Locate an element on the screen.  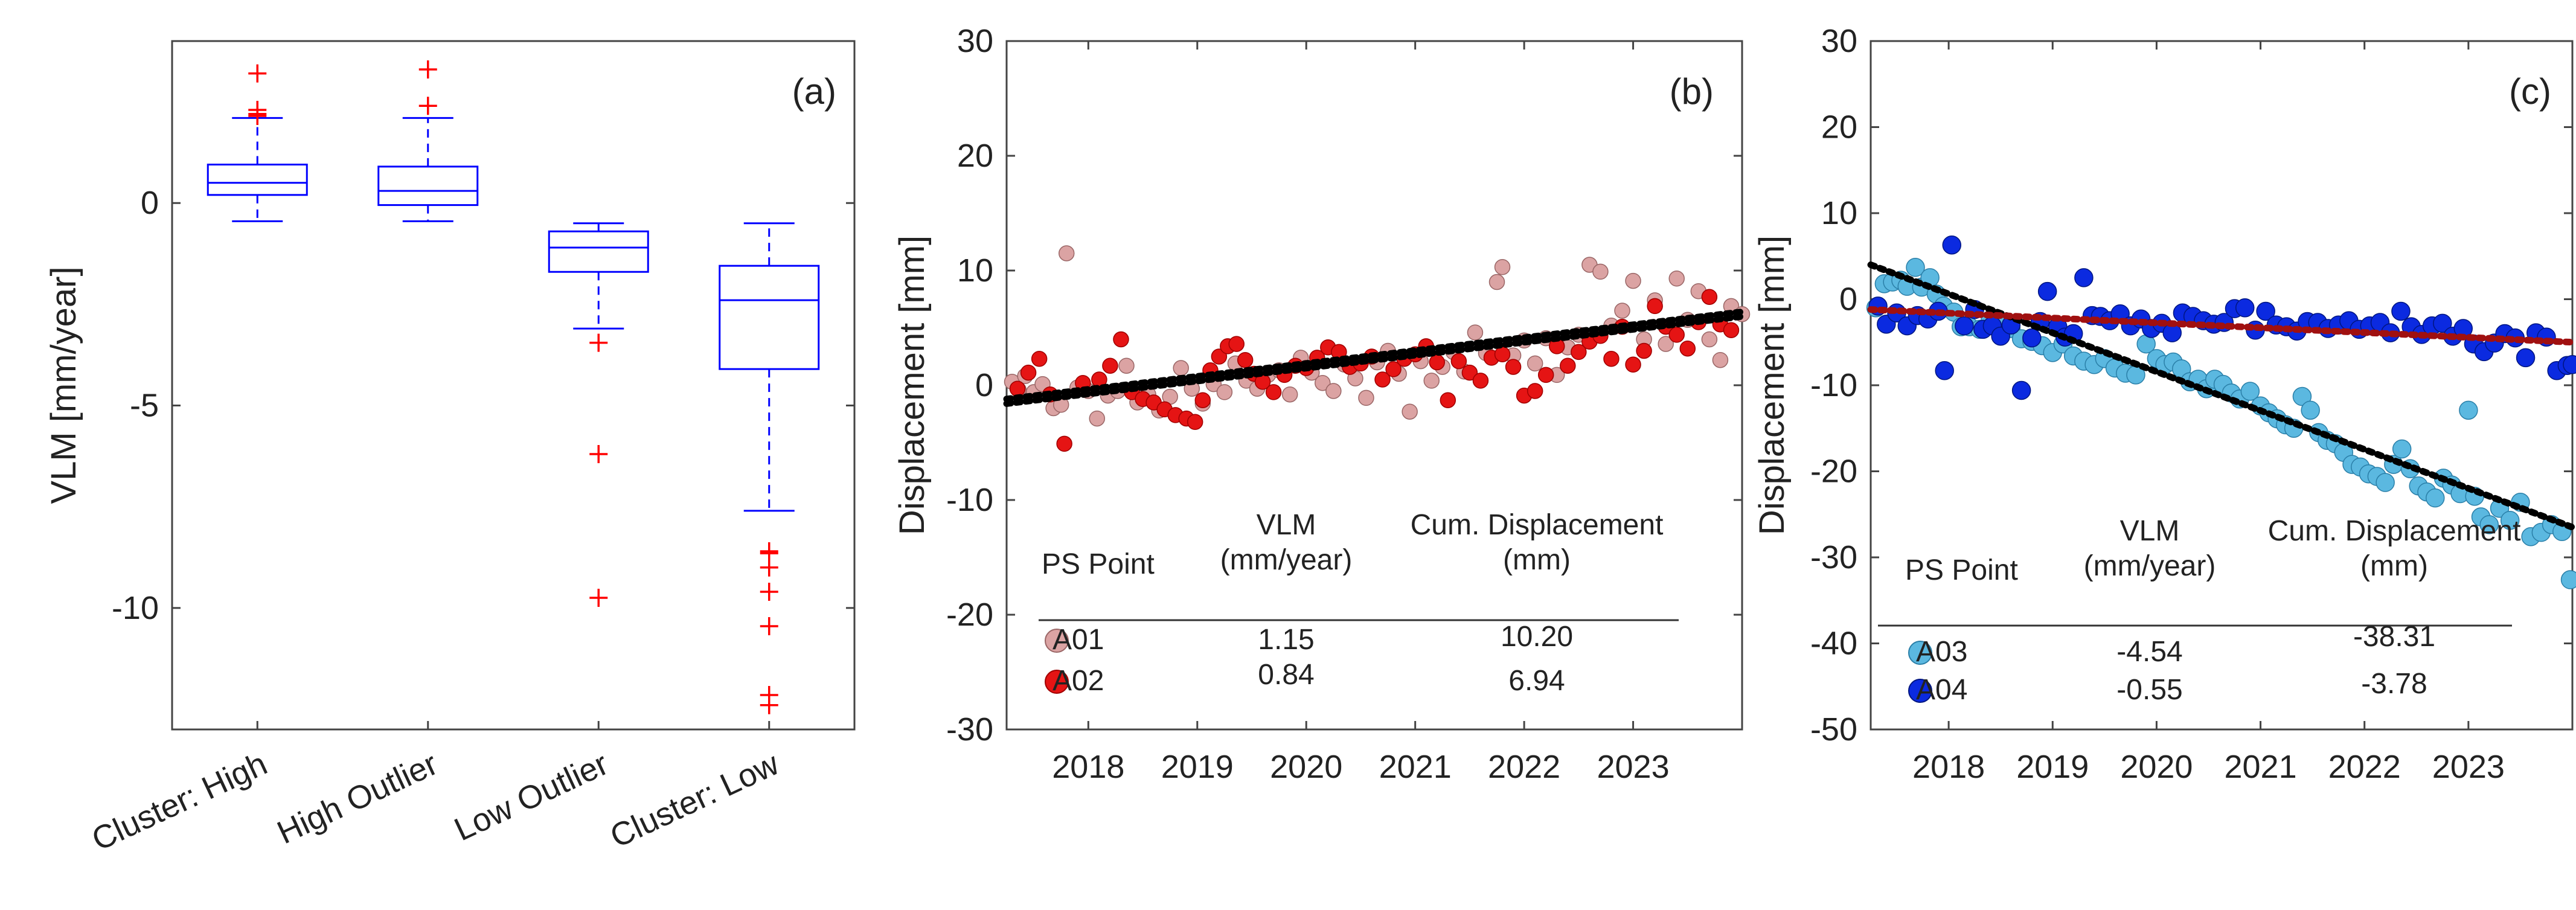
panel-c-ytick-label: 0 is located at coordinates (1848, 299).